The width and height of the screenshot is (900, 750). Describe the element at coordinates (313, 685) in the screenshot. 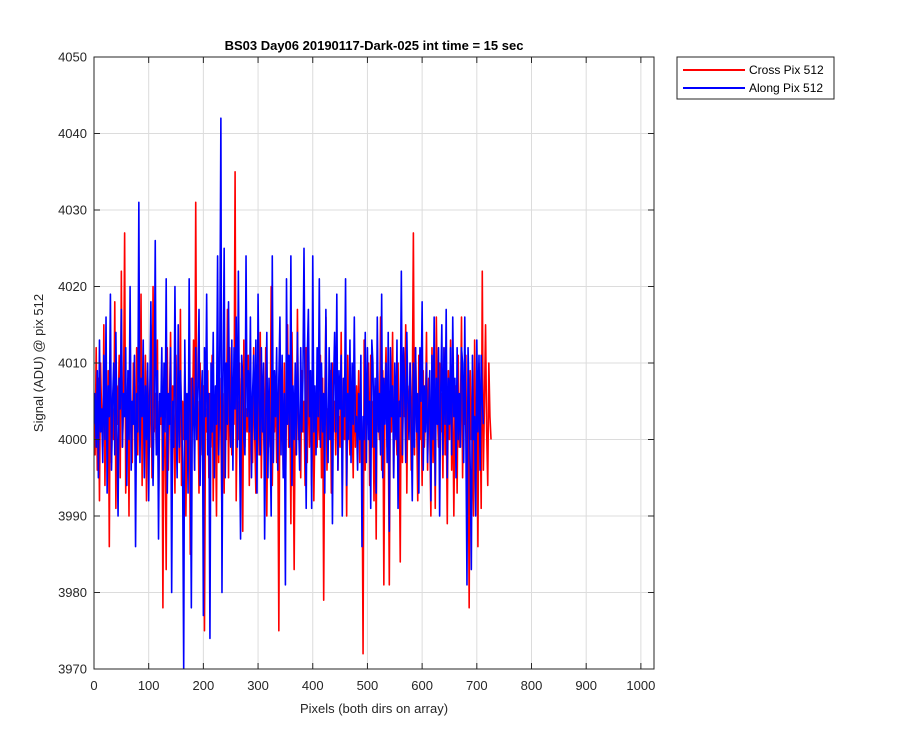

I see `x-tick-label: 400` at that location.